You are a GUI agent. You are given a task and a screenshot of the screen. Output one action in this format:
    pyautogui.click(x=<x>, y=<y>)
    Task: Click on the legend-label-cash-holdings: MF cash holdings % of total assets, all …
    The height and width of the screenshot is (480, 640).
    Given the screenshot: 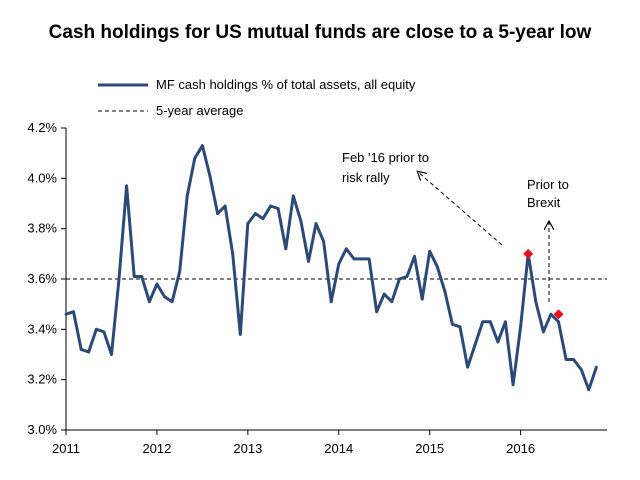 What is the action you would take?
    pyautogui.click(x=286, y=84)
    